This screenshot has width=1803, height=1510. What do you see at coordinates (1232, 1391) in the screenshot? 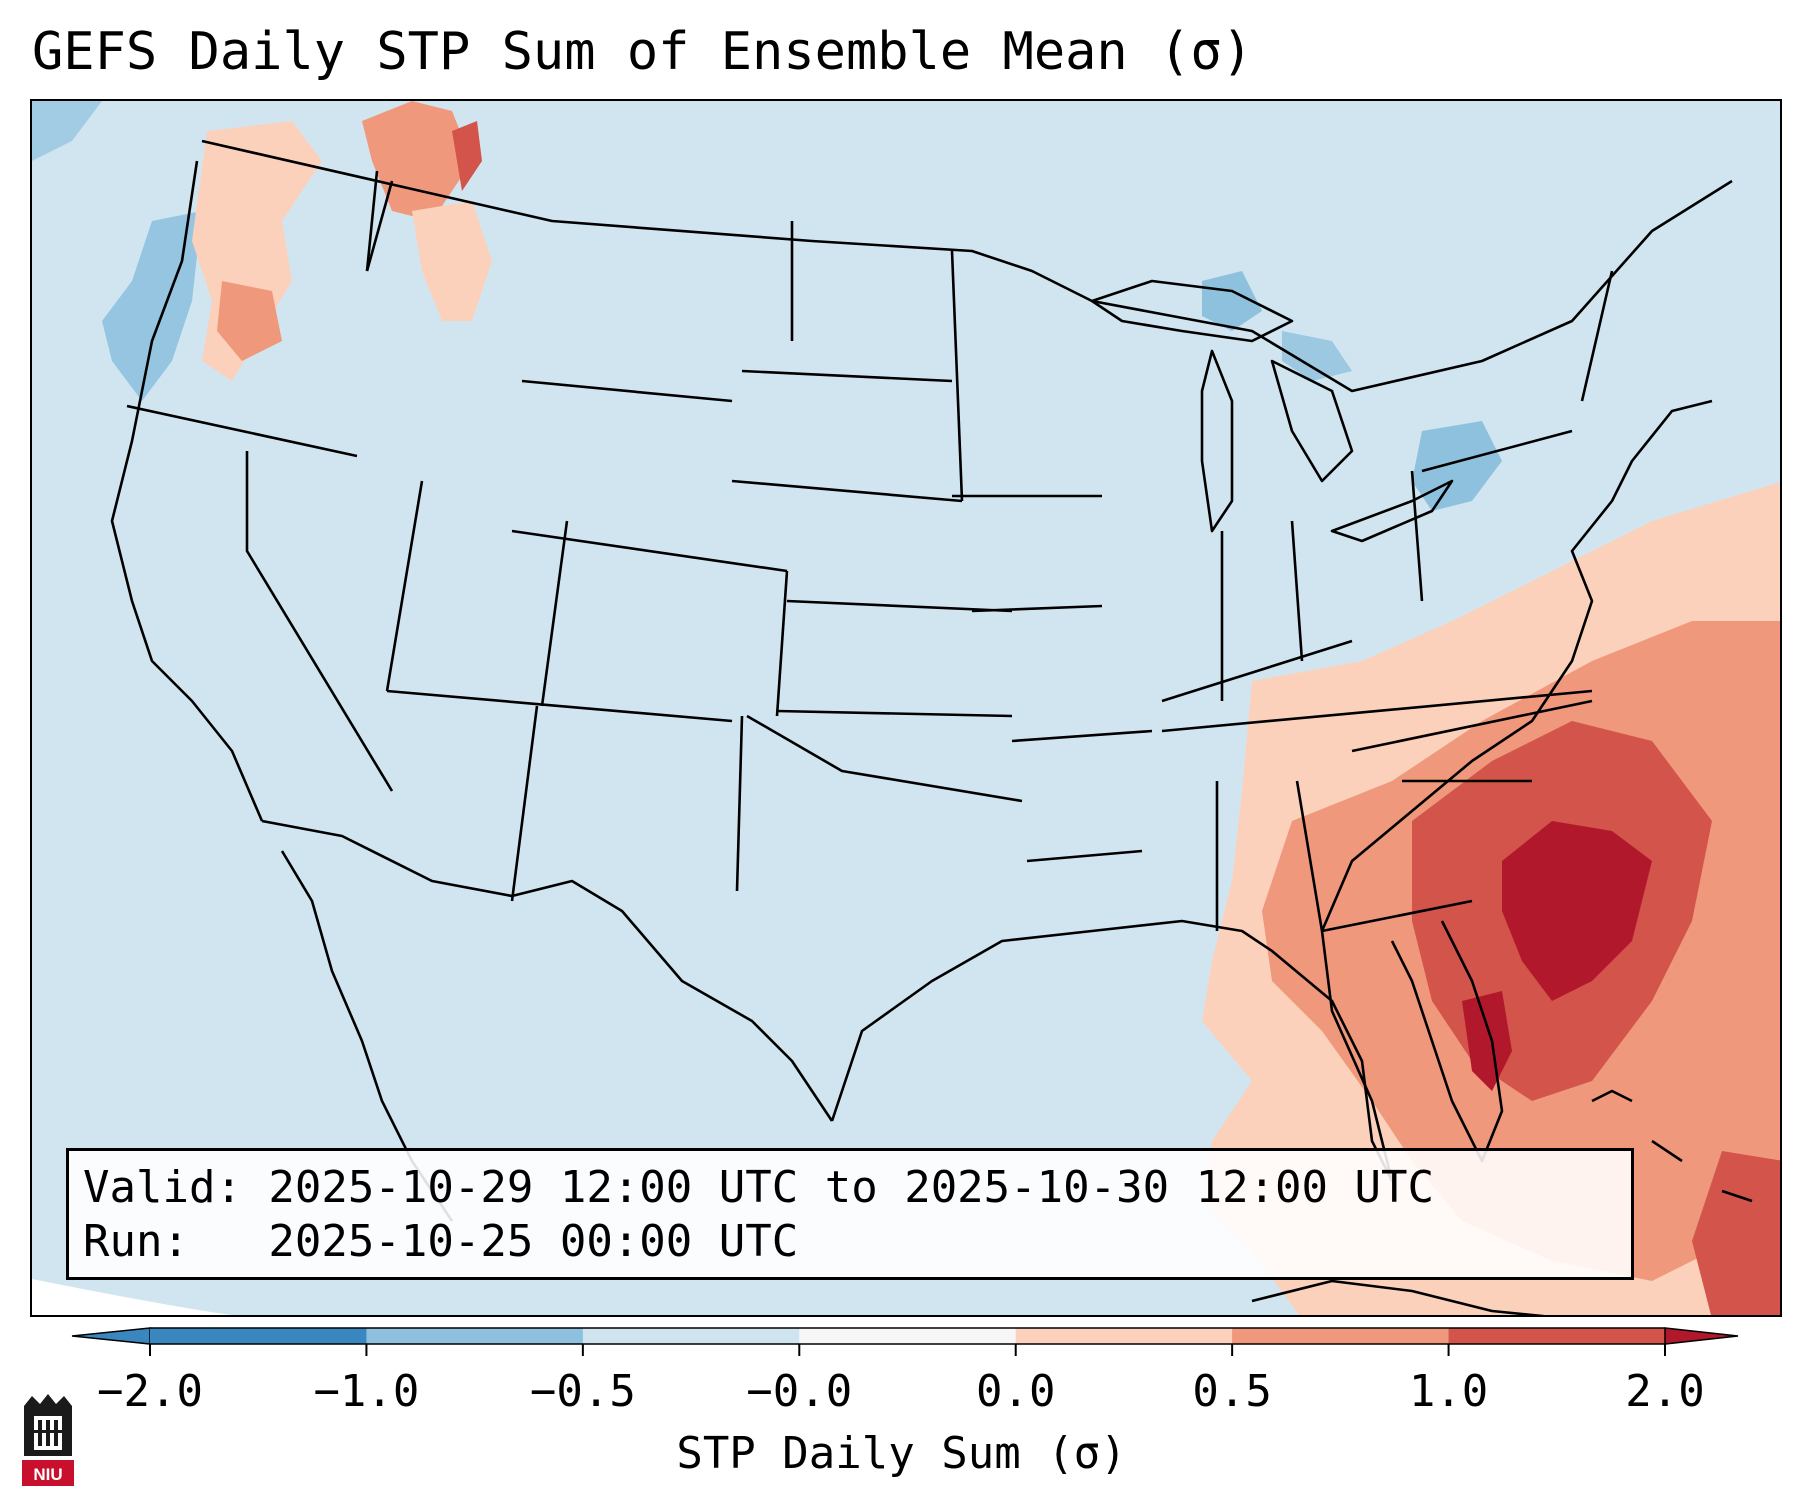
I see `colorbar-tick-label: 0.5` at bounding box center [1232, 1391].